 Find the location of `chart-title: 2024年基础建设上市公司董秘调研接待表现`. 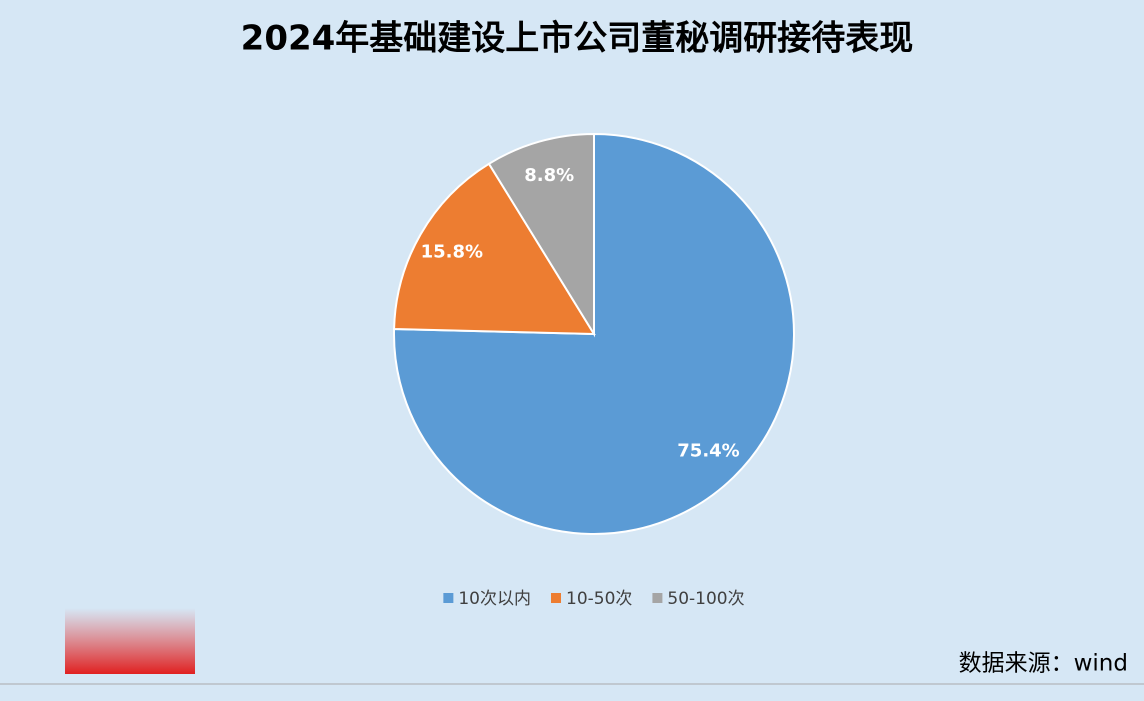

chart-title: 2024年基础建设上市公司董秘调研接待表现 is located at coordinates (577, 39).